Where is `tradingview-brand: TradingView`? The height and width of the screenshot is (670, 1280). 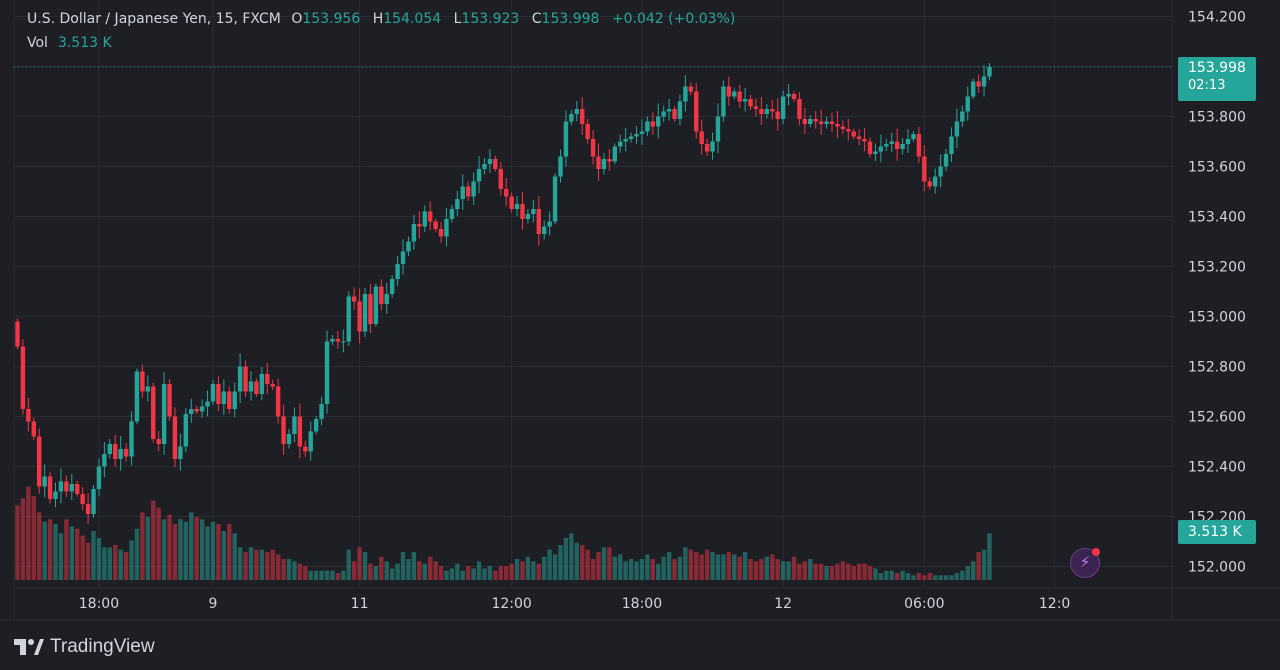
tradingview-brand: TradingView is located at coordinates (84, 647).